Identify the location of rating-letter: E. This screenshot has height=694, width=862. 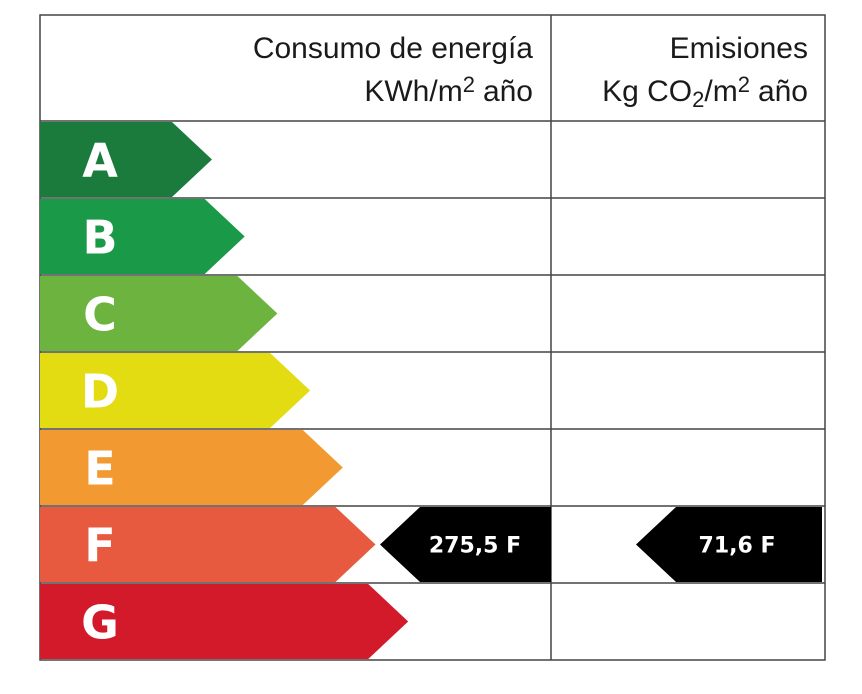
(99, 469).